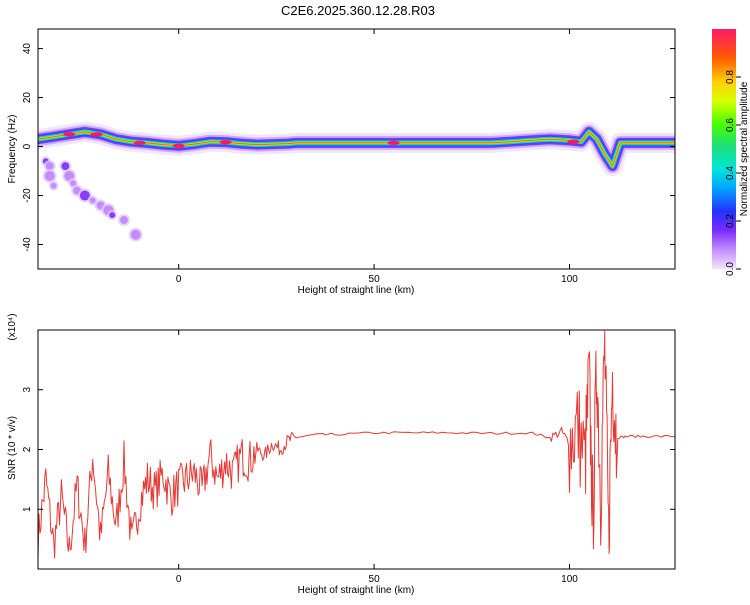  I want to click on snr-y-label: SNR (10 * v/v), so click(12, 448).